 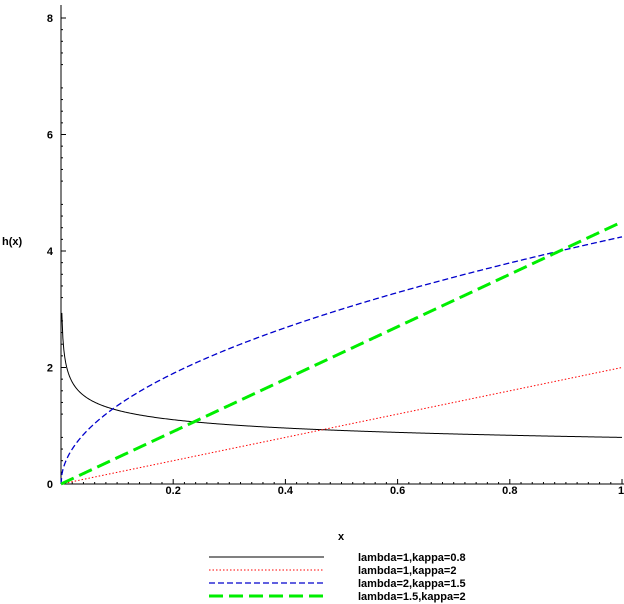 What do you see at coordinates (173, 491) in the screenshot?
I see `x-tick-label: 0.2` at bounding box center [173, 491].